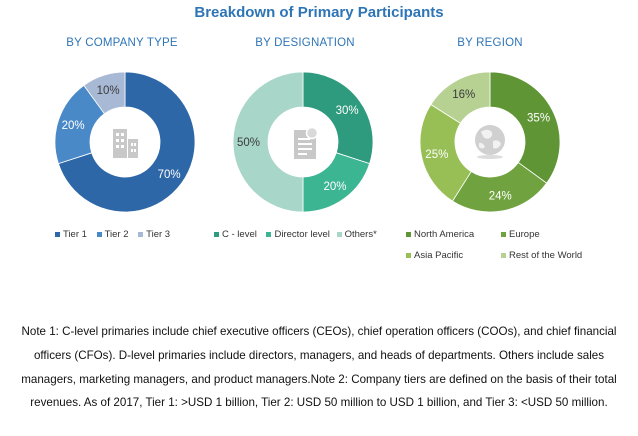 The width and height of the screenshot is (638, 436). Describe the element at coordinates (490, 142) in the screenshot. I see `globe-icon` at that location.